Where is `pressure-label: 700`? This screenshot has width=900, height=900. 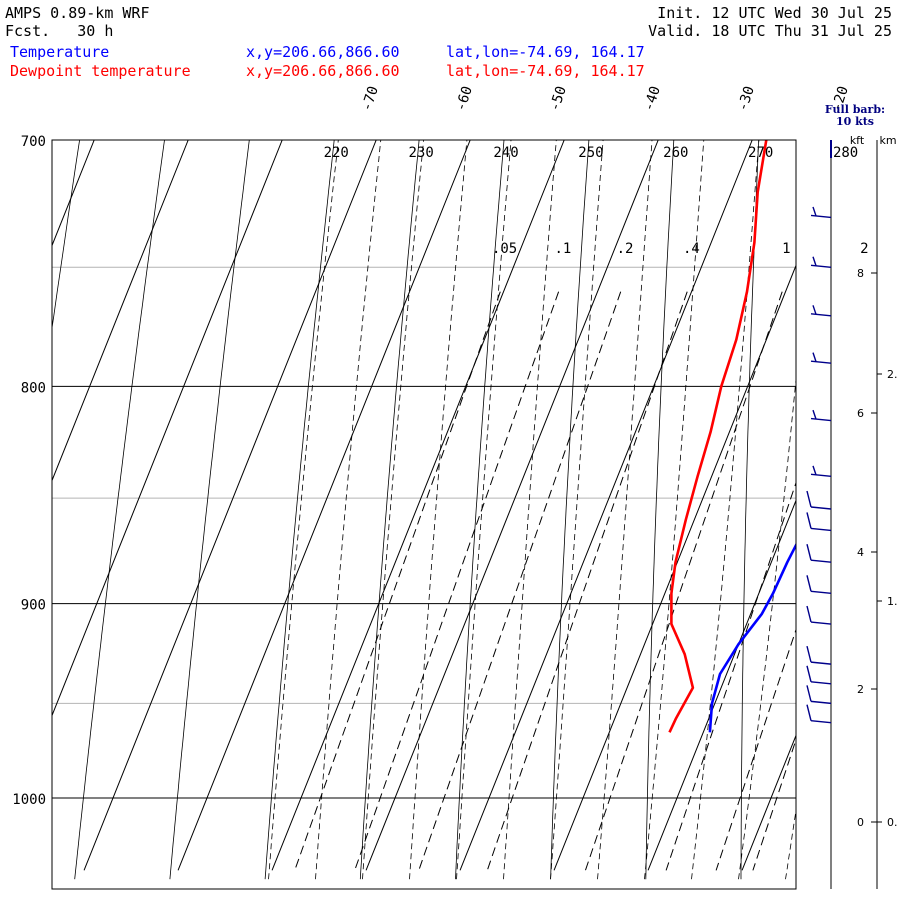
pressure-label: 700 is located at coordinates (33, 142).